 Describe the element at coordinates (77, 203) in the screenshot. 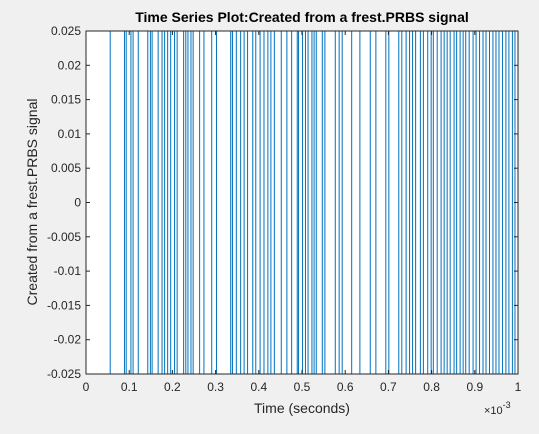

I see `y-tick-label: 0` at that location.